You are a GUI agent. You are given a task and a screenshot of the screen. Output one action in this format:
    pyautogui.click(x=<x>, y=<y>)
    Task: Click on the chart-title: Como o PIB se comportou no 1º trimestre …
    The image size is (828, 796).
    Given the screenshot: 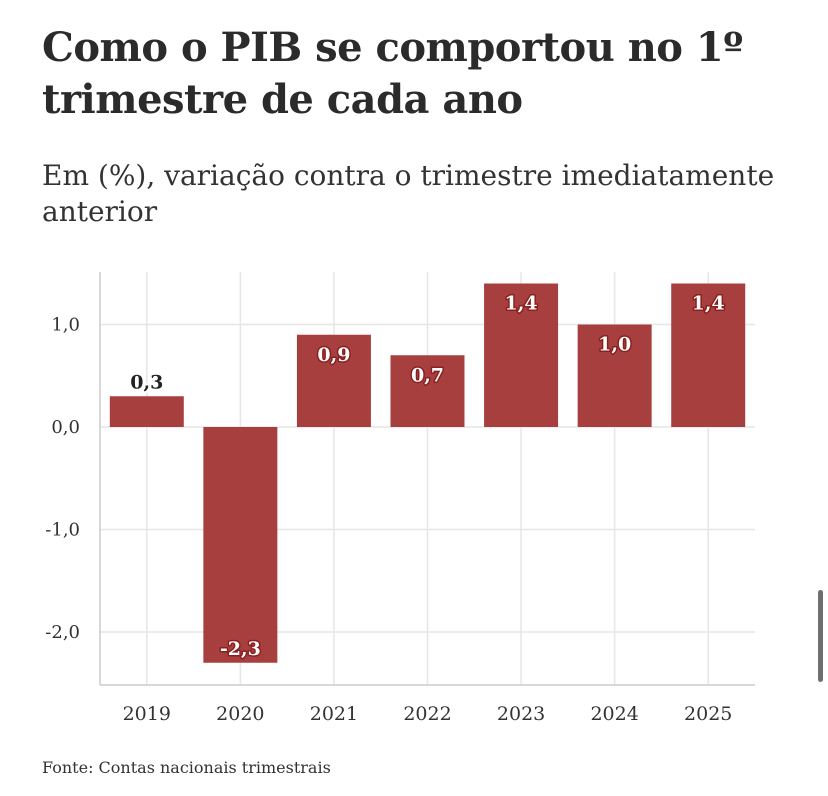 What is the action you would take?
    pyautogui.click(x=392, y=73)
    